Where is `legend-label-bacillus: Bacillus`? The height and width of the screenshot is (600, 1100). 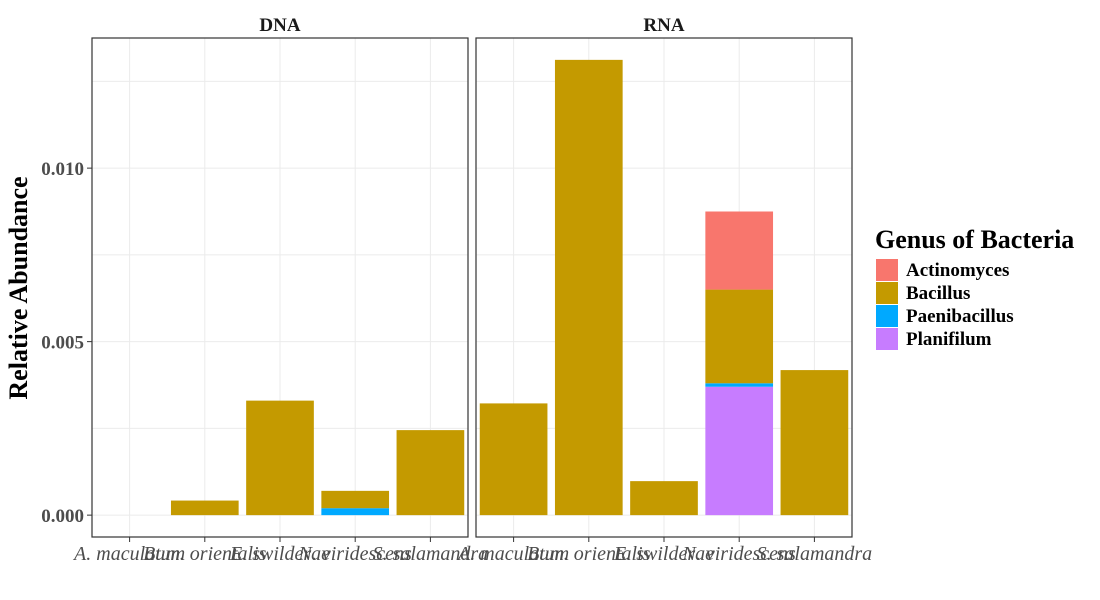
legend-label-bacillus: Bacillus is located at coordinates (938, 293).